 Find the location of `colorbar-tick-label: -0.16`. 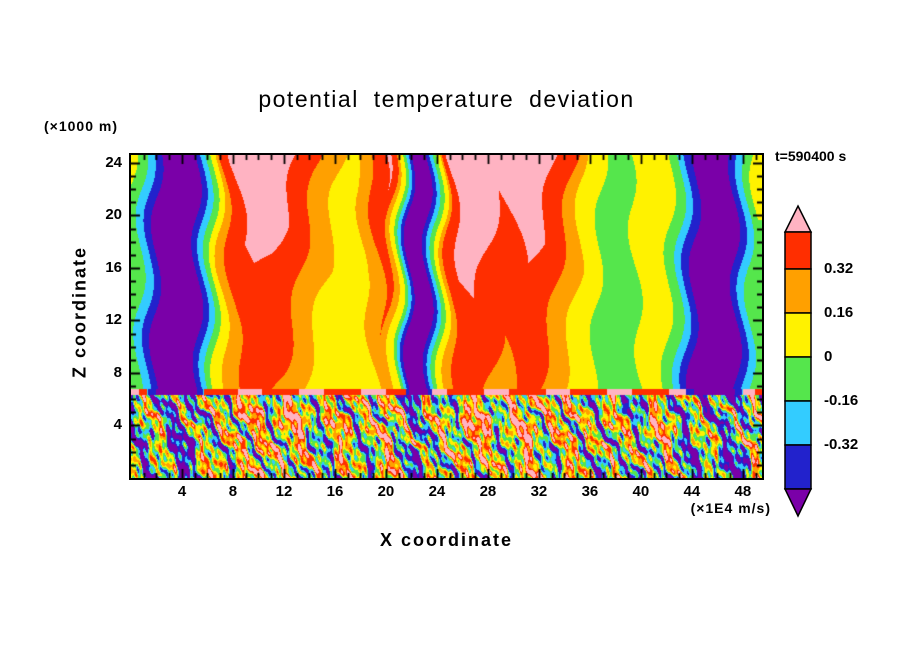

colorbar-tick-label: -0.16 is located at coordinates (841, 400).